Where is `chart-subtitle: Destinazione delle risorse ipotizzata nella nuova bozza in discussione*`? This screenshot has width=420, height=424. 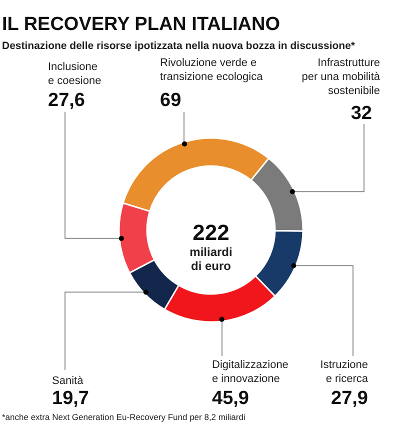 chart-subtitle: Destinazione delle risorse ipotizzata nella nuova bozza in discussione* is located at coordinates (179, 46).